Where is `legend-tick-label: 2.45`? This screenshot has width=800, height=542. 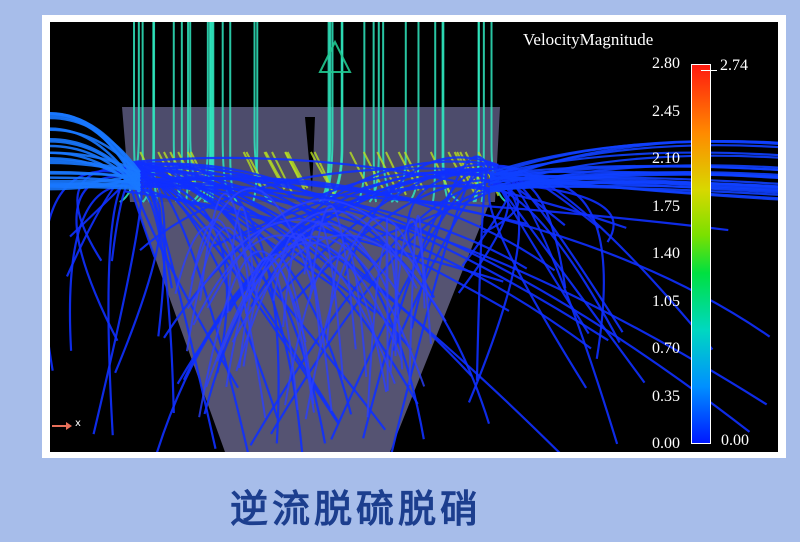 legend-tick-label: 2.45 is located at coordinates (666, 111).